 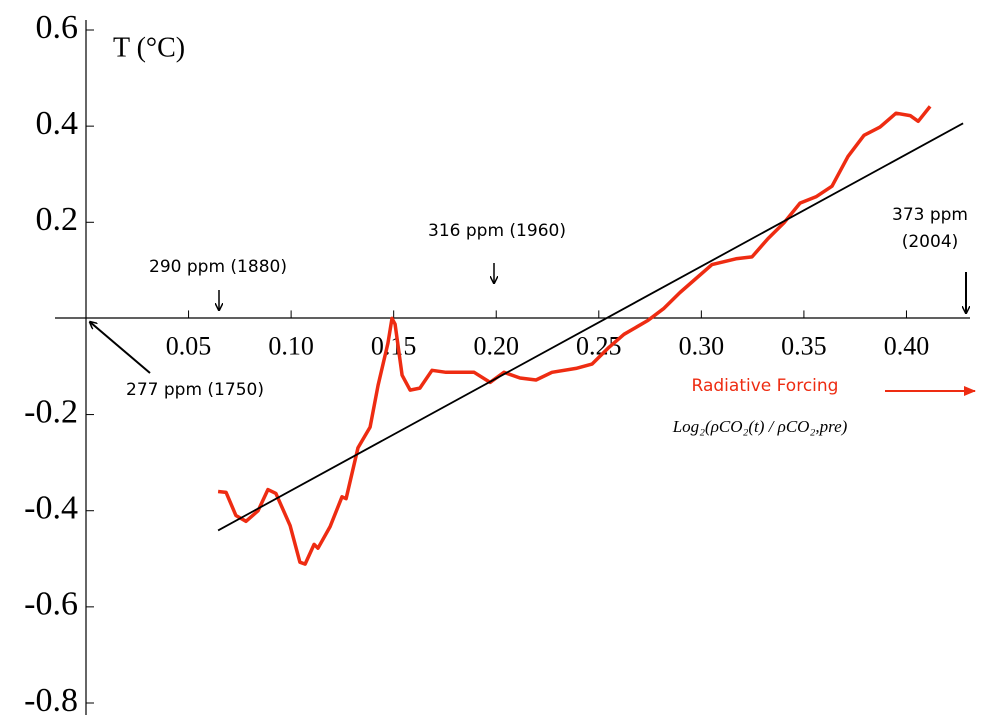 I want to click on y-tick-label: -0.2, so click(x=51, y=411).